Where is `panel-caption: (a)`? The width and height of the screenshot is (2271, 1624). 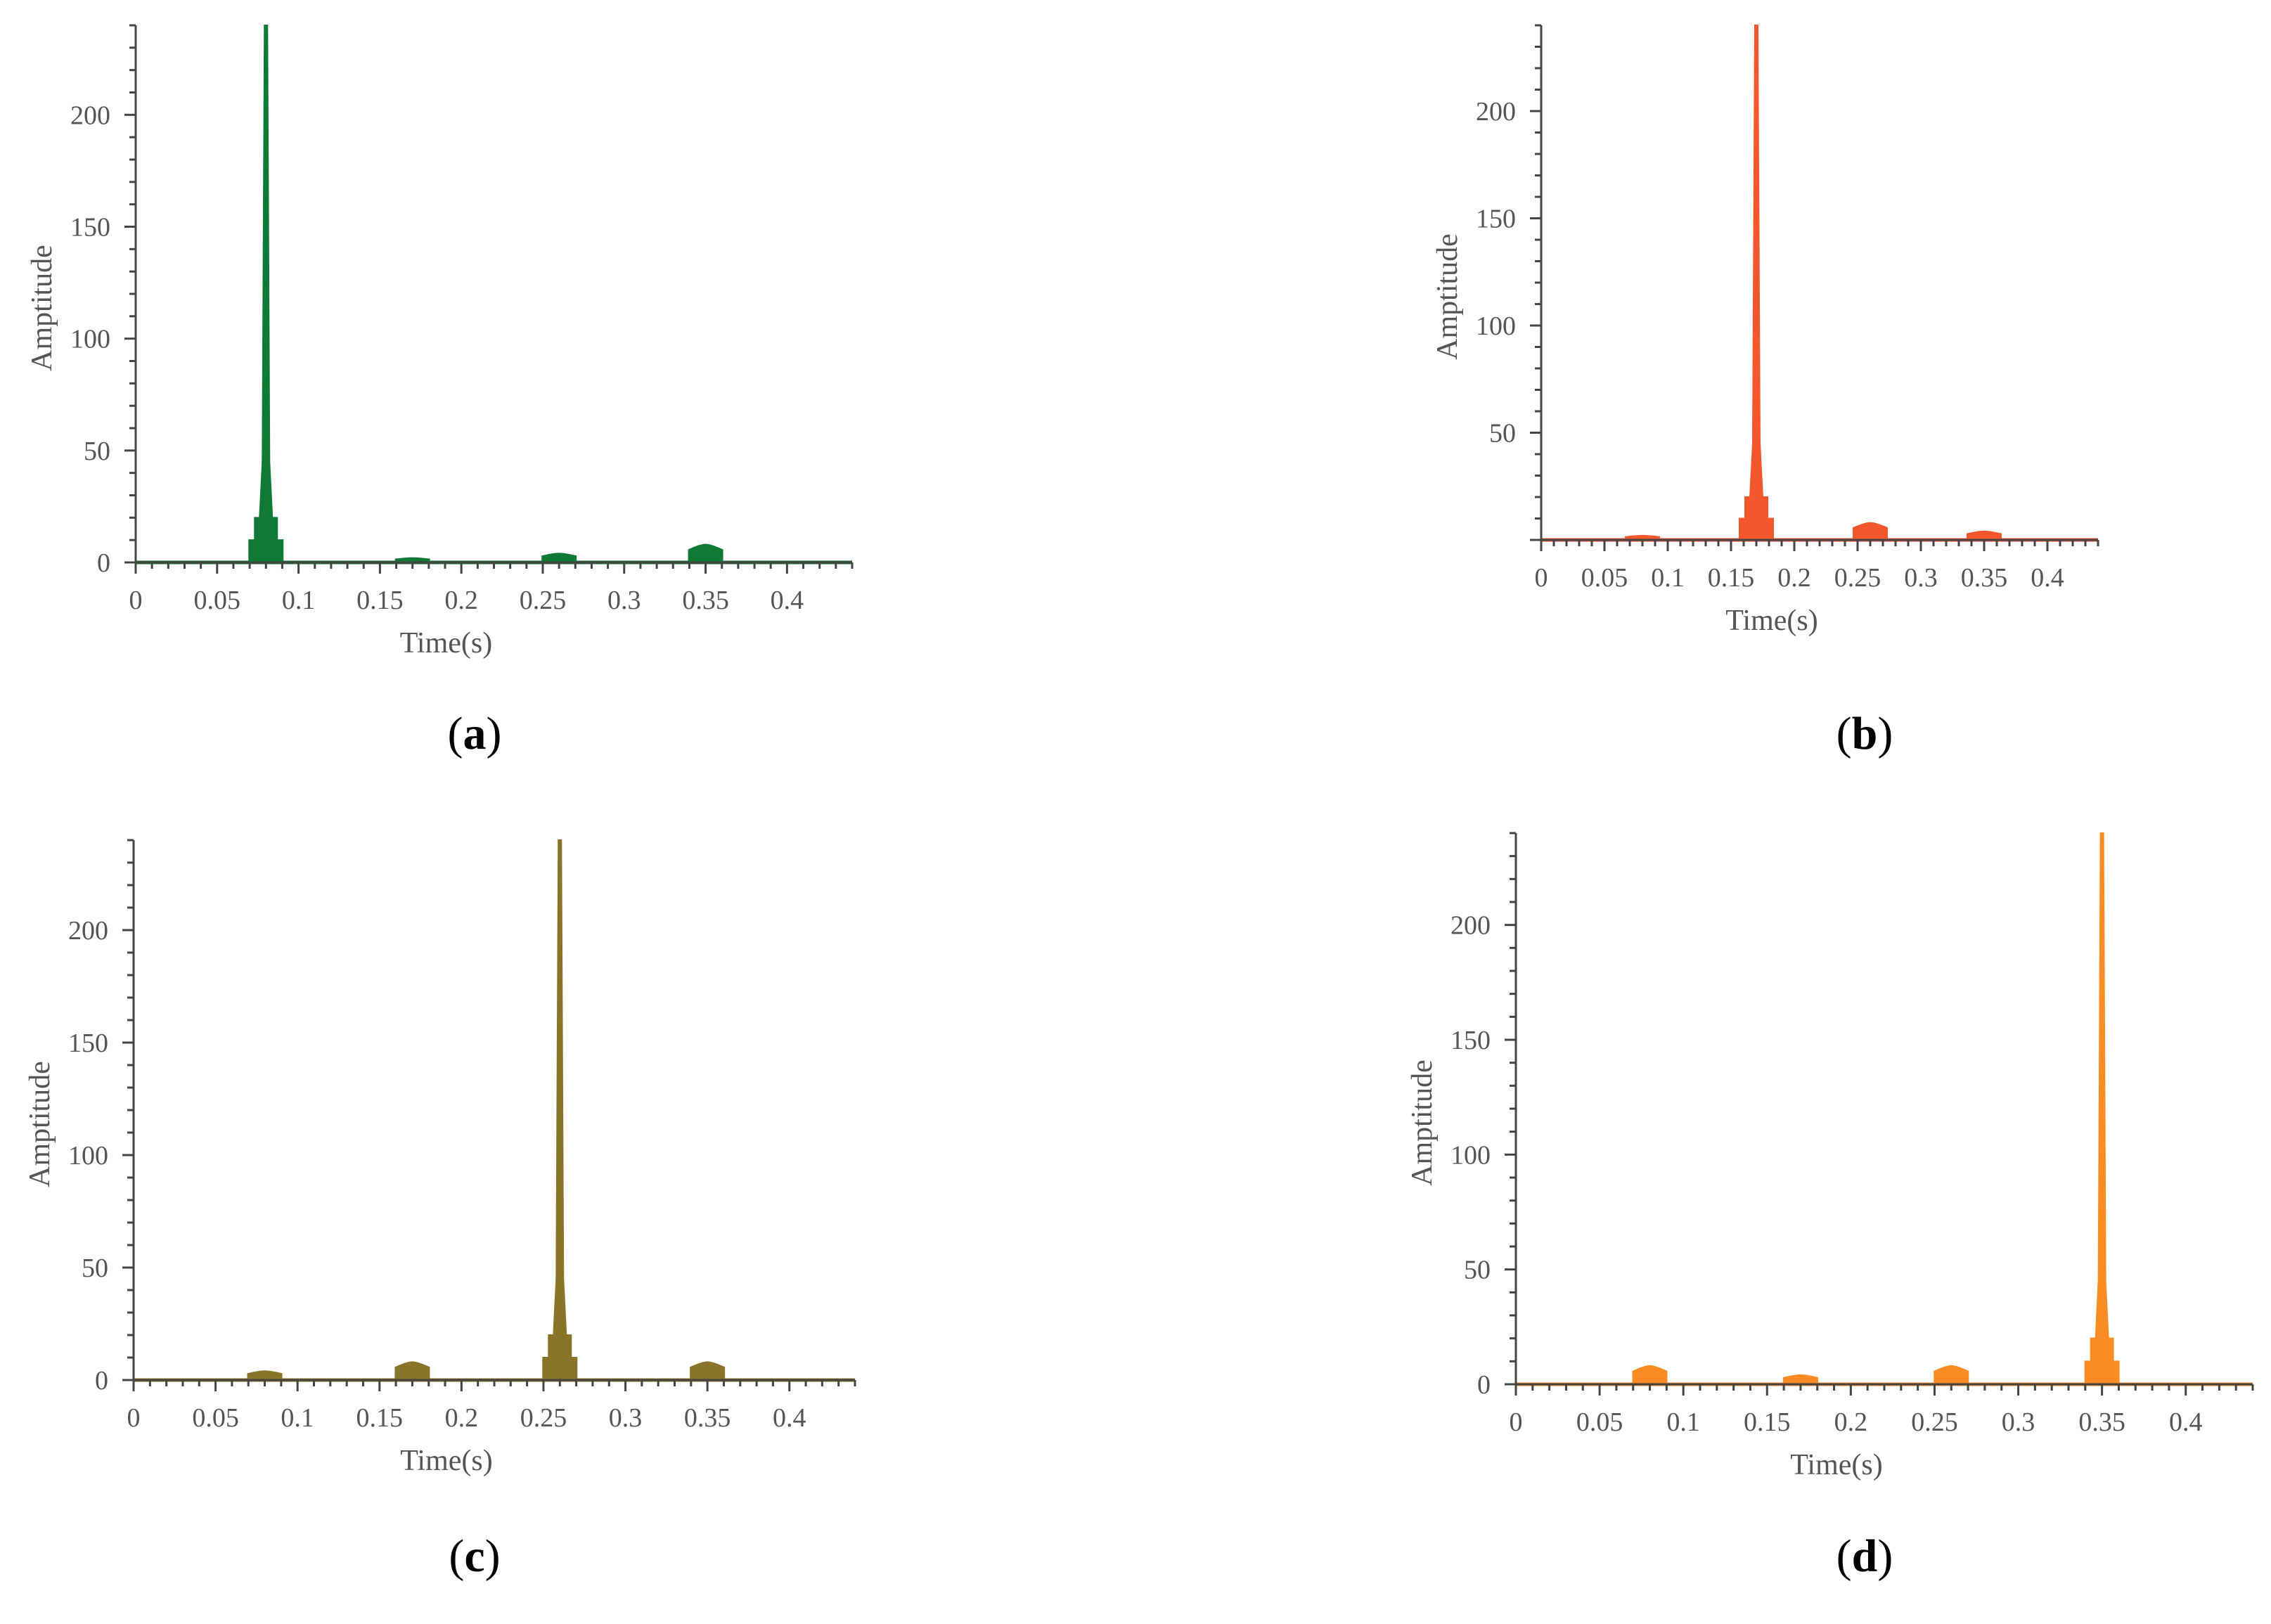
panel-caption: (a) is located at coordinates (475, 733).